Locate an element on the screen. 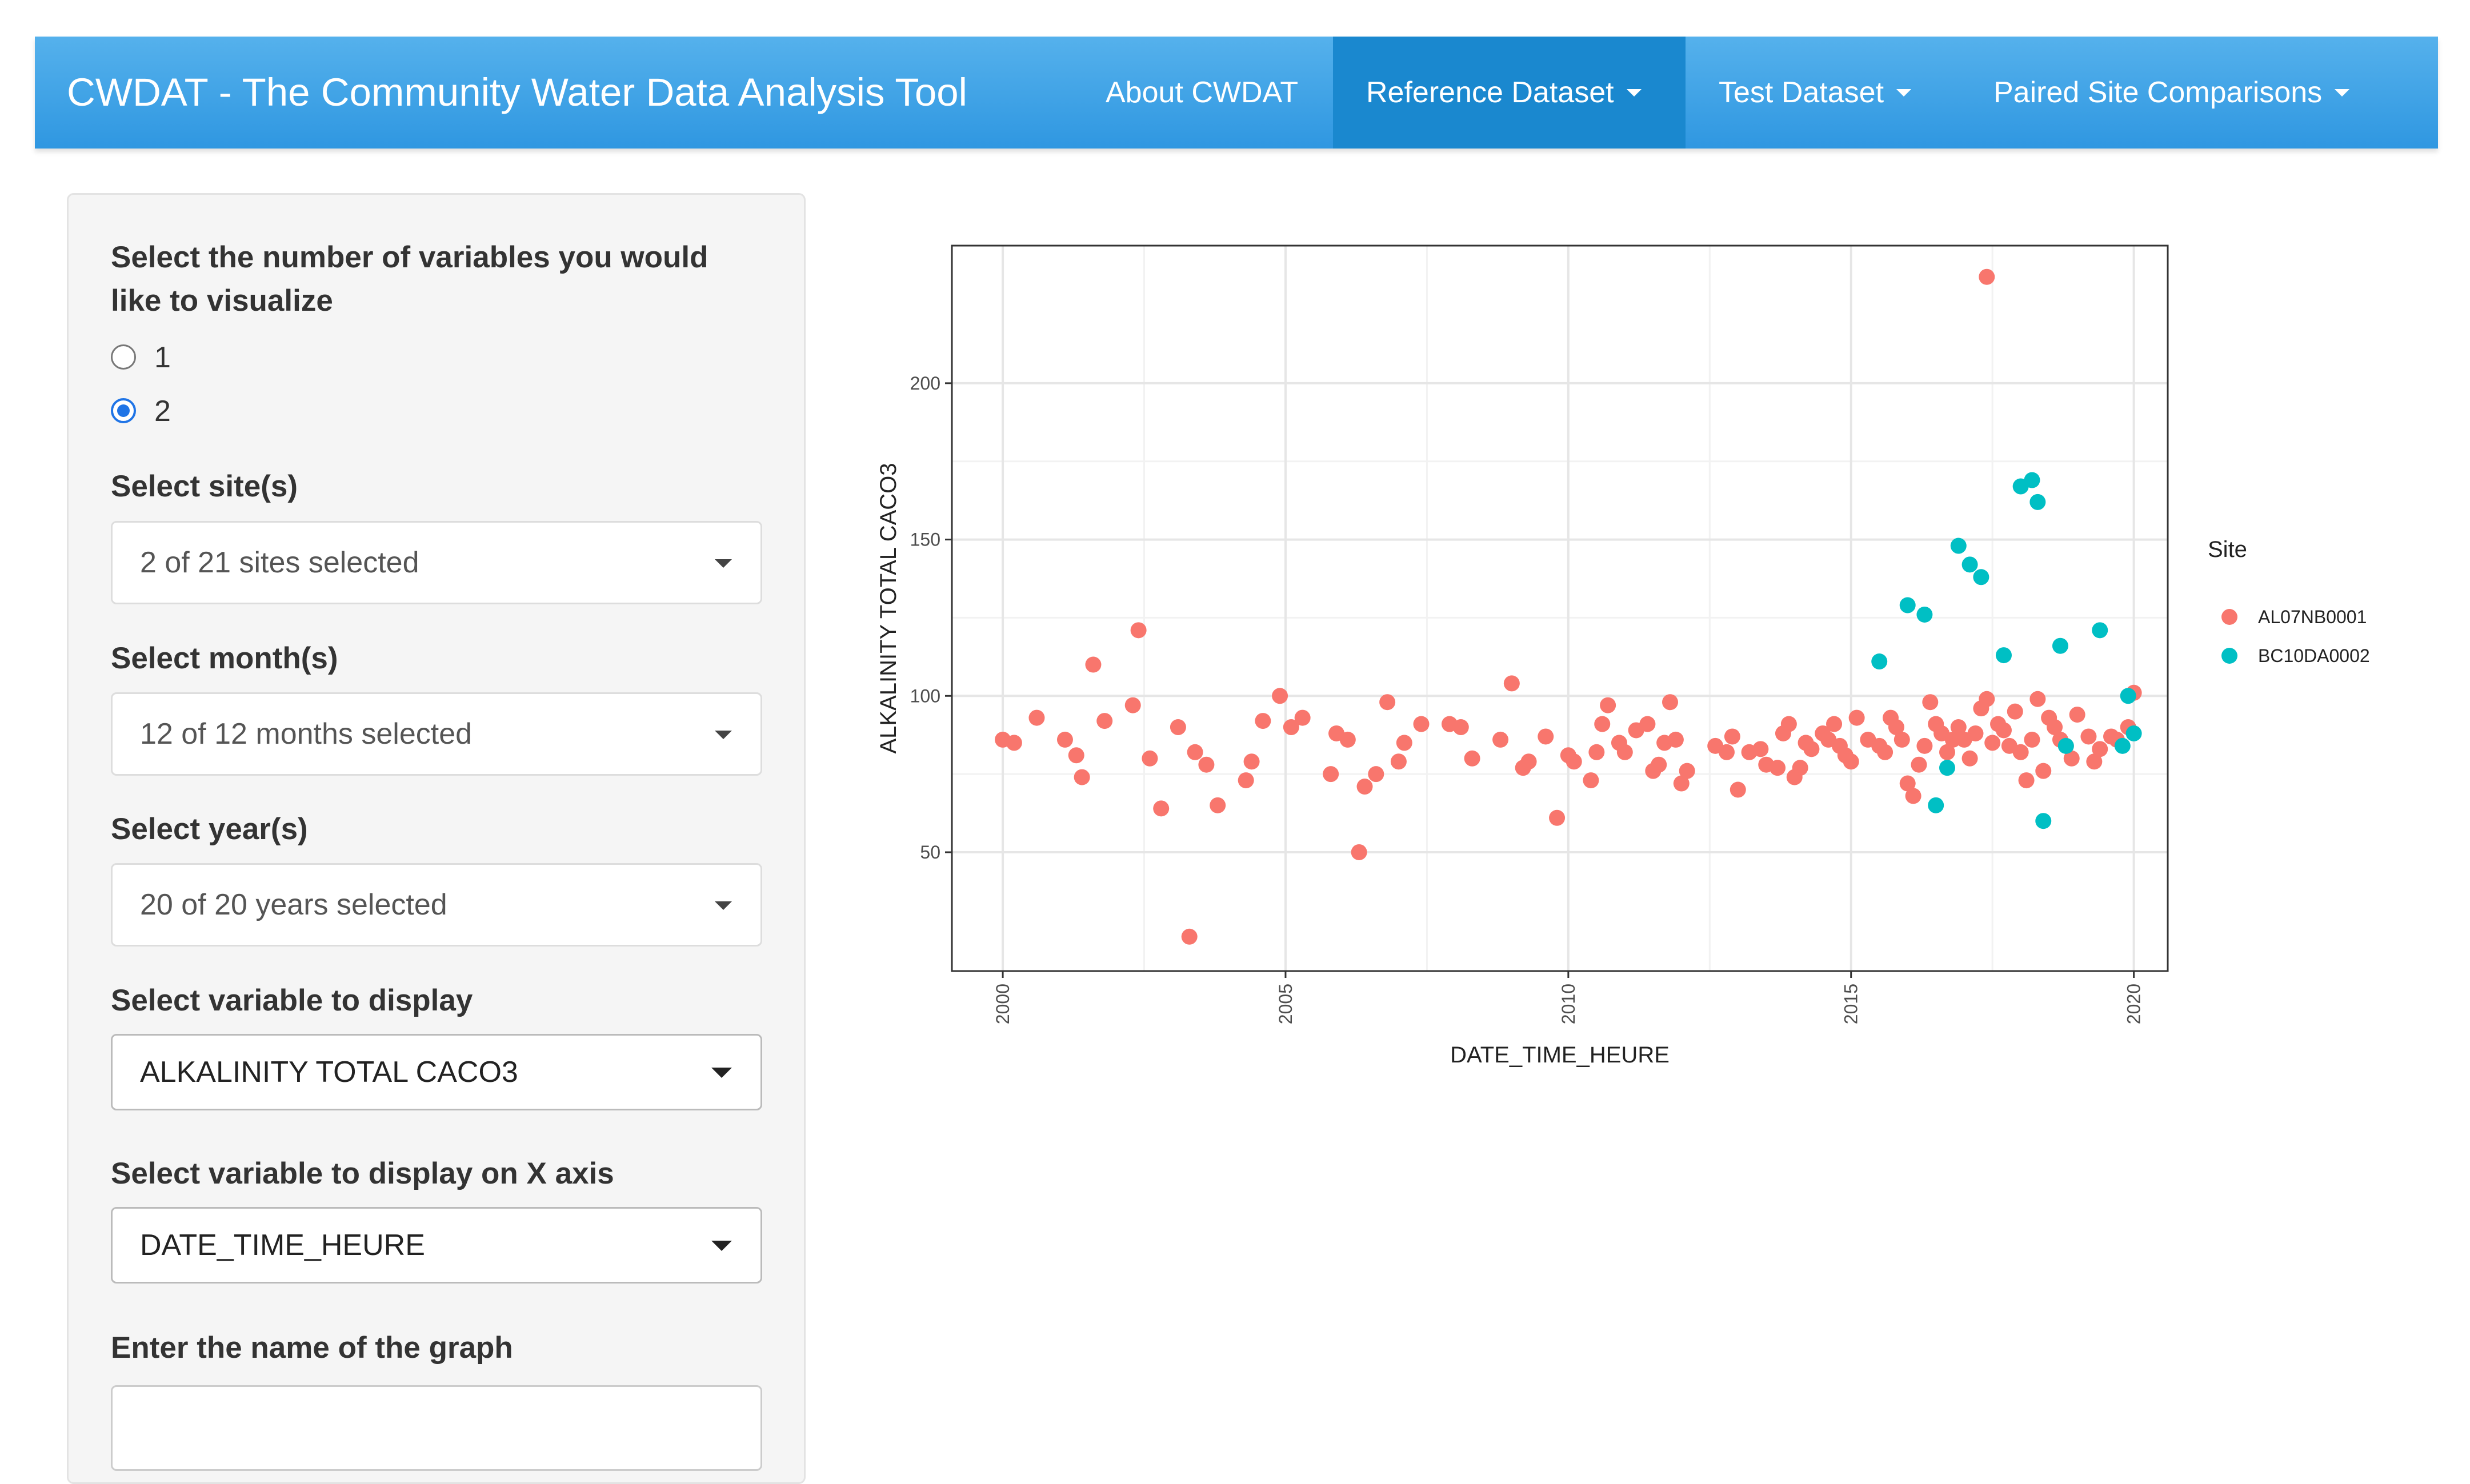 The width and height of the screenshot is (2470, 1484). nav-reference-dataset: Reference Dataset is located at coordinates (1509, 93).